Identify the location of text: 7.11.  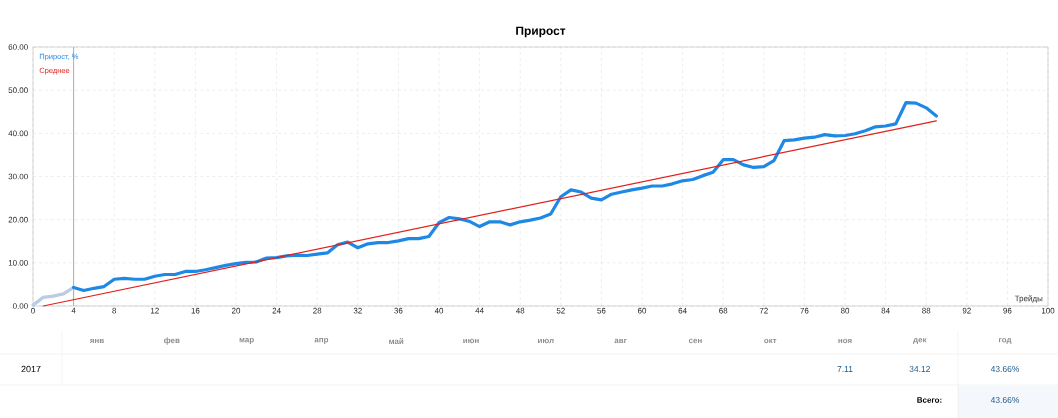
(845, 369).